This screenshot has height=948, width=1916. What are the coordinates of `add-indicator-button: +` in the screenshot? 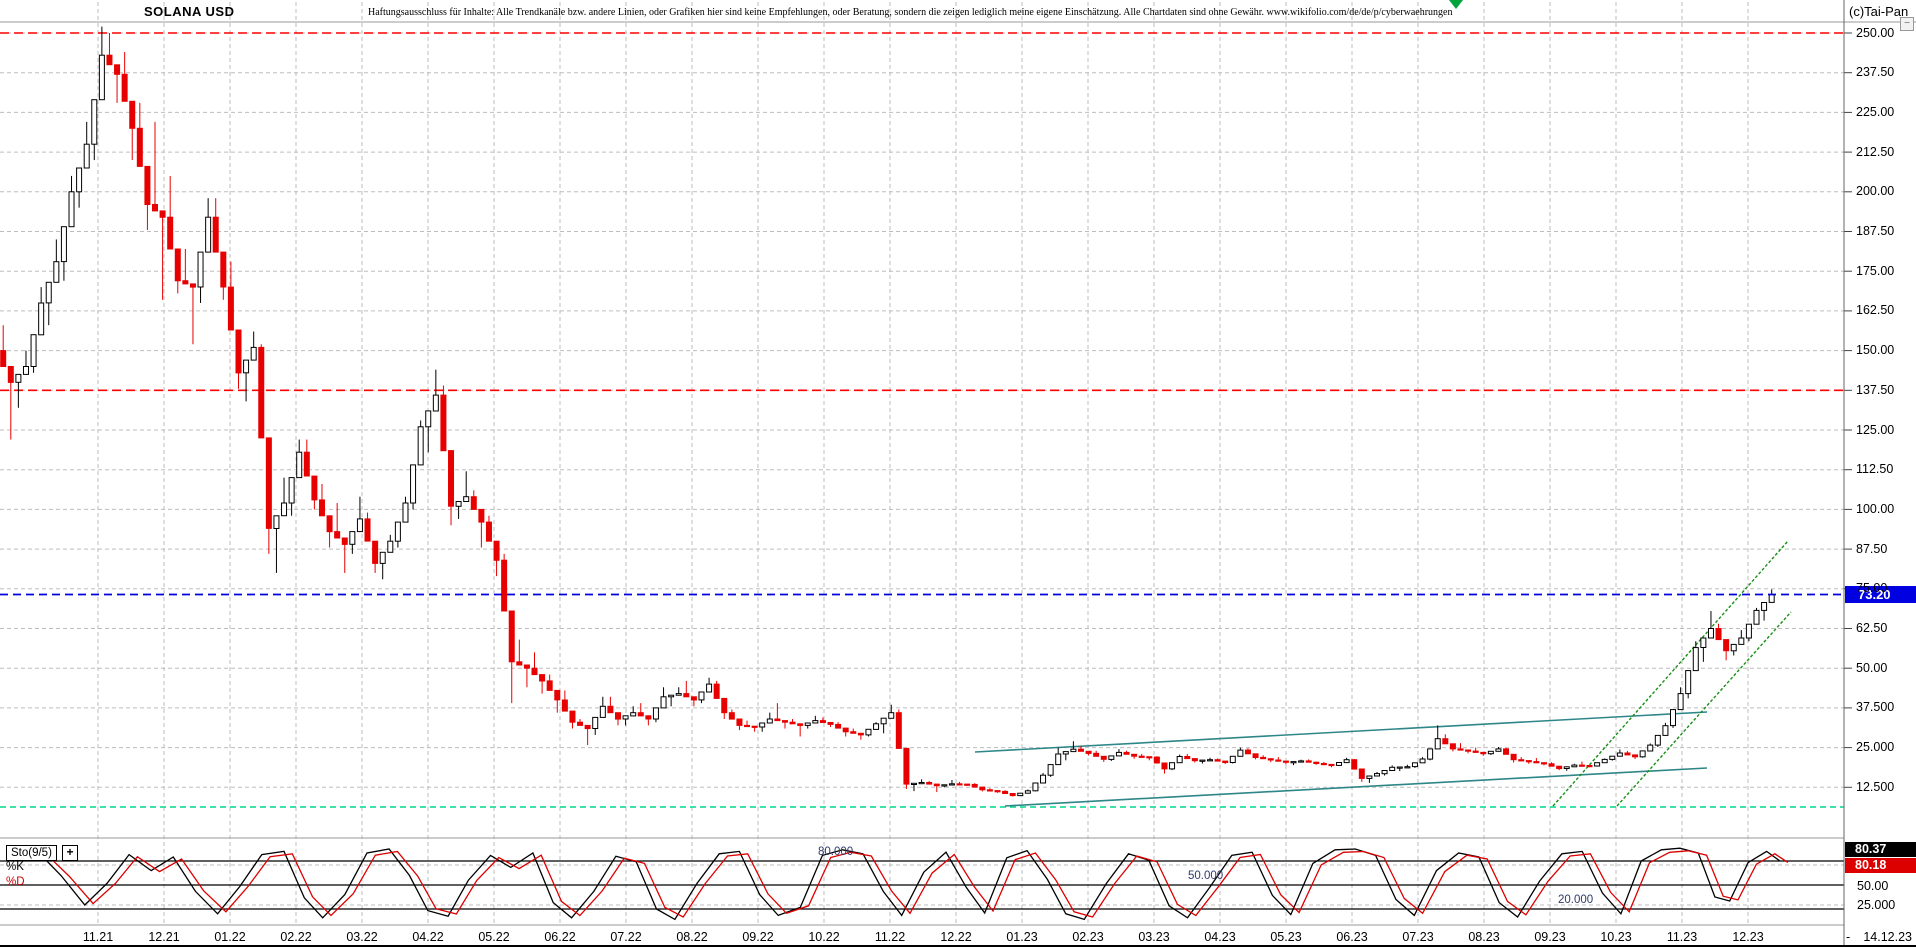 It's located at (70, 853).